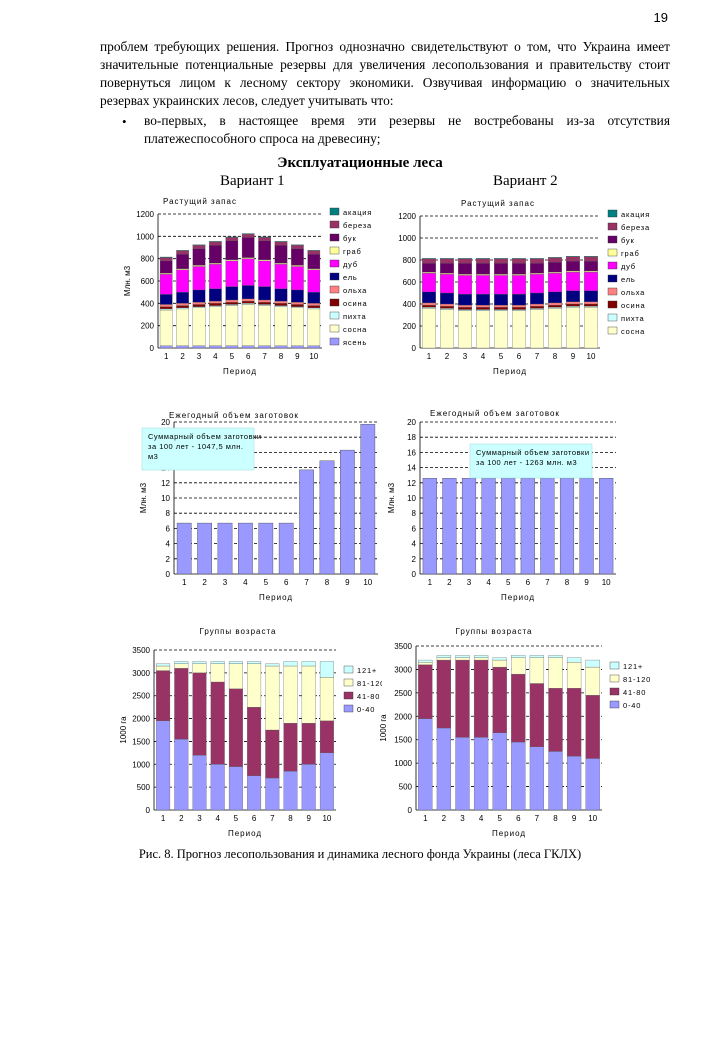 The height and width of the screenshot is (1040, 720). Describe the element at coordinates (403, 693) in the screenshot. I see `y-tick-label: 2500` at that location.